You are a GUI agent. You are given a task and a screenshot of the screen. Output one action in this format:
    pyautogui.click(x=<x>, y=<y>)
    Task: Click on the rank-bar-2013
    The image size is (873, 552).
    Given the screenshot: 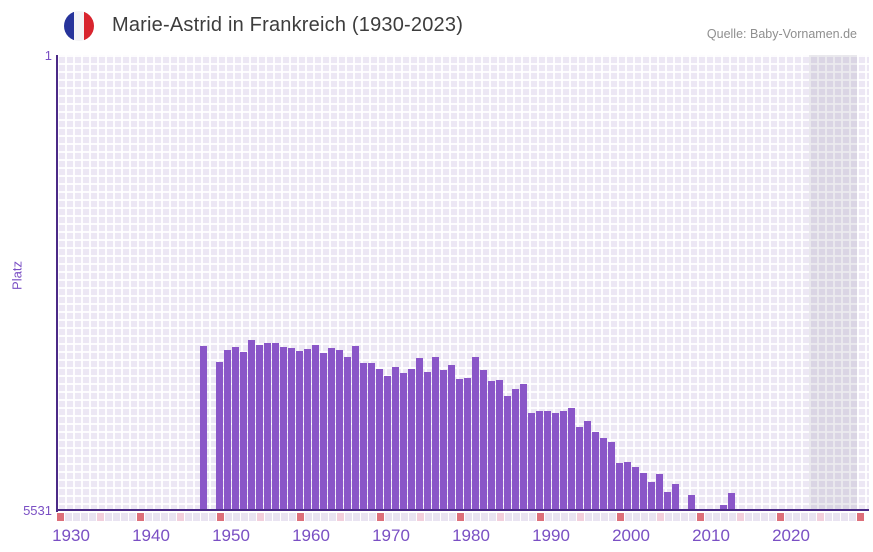 What is the action you would take?
    pyautogui.click(x=723, y=507)
    